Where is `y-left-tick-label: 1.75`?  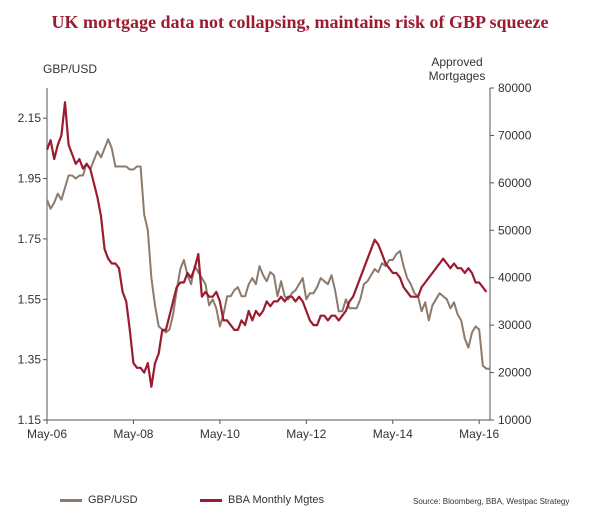 y-left-tick-label: 1.75 is located at coordinates (30, 239).